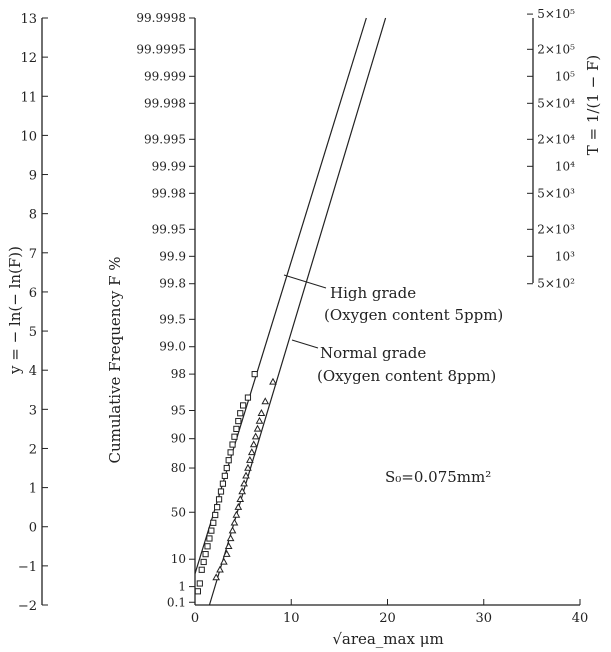 This screenshot has height=652, width=611. Describe the element at coordinates (27, 606) in the screenshot. I see `y-tick-label: −2` at that location.